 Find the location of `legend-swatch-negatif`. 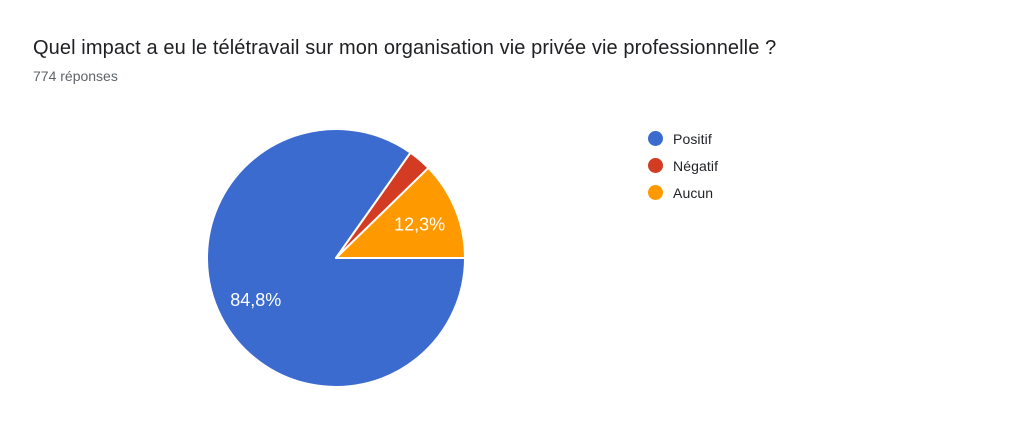

legend-swatch-negatif is located at coordinates (655, 165).